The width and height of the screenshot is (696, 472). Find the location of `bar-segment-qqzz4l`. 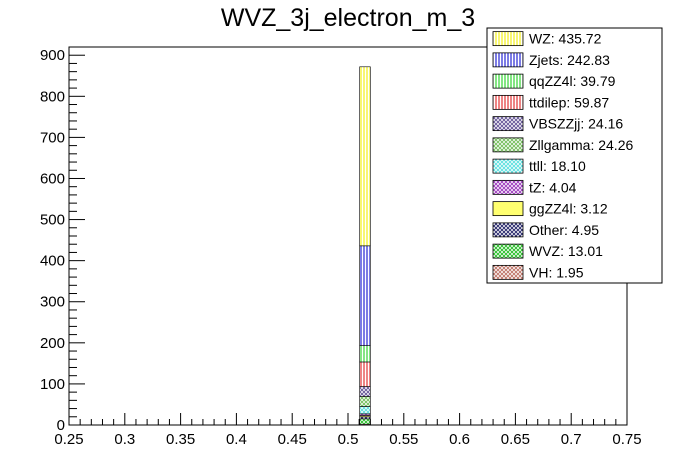

bar-segment-qqzz4l is located at coordinates (365, 354).